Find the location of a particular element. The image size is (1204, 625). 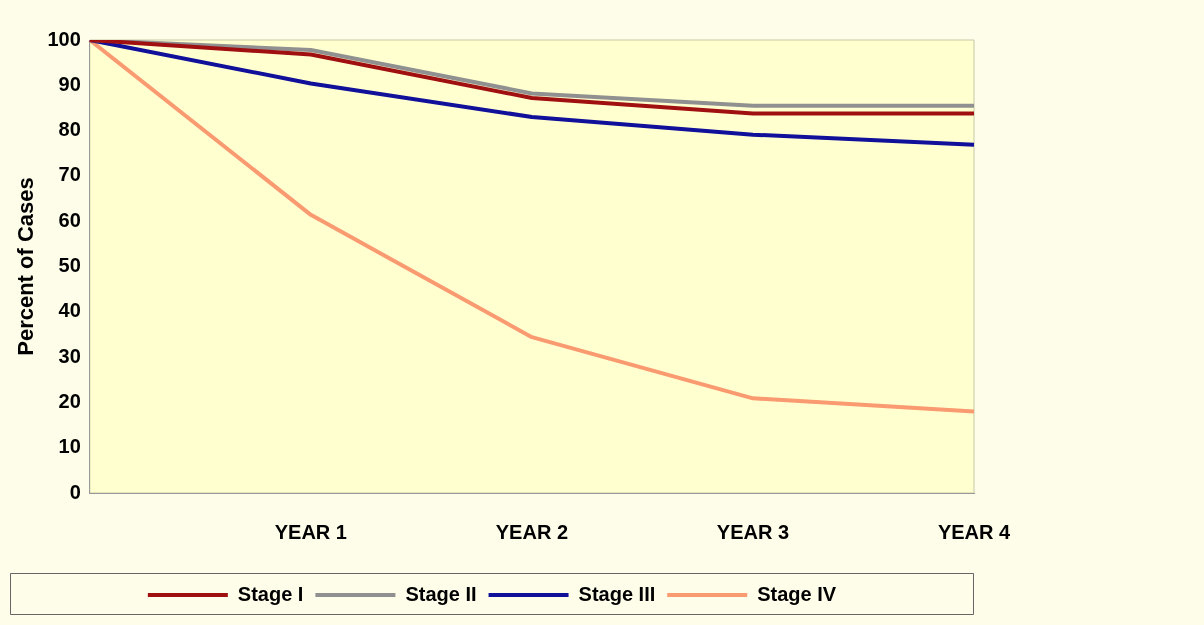

y-tick-label: 30 is located at coordinates (69, 355).